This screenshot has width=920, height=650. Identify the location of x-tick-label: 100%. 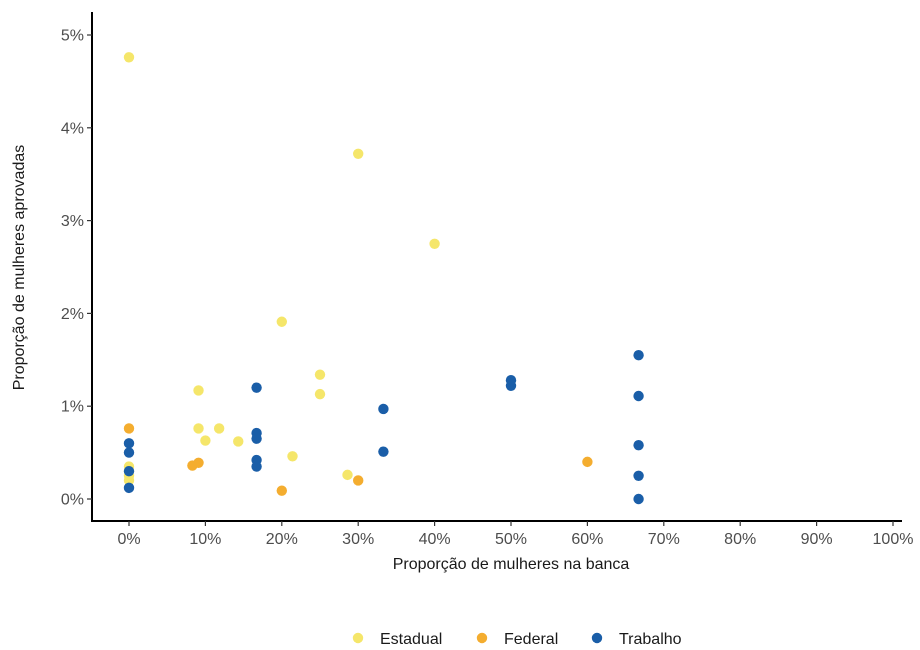
(893, 539).